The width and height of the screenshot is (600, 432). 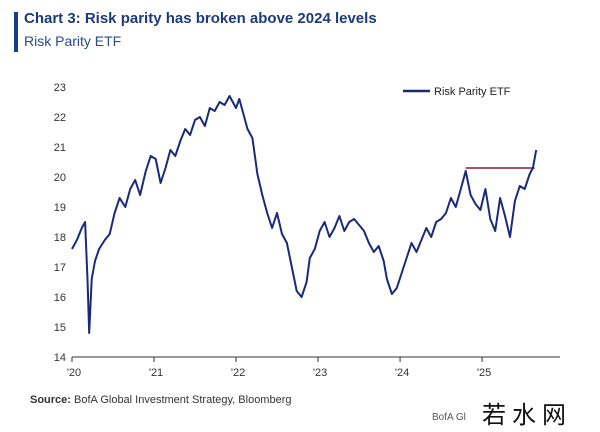 What do you see at coordinates (60, 328) in the screenshot?
I see `y-tick-label: 15` at bounding box center [60, 328].